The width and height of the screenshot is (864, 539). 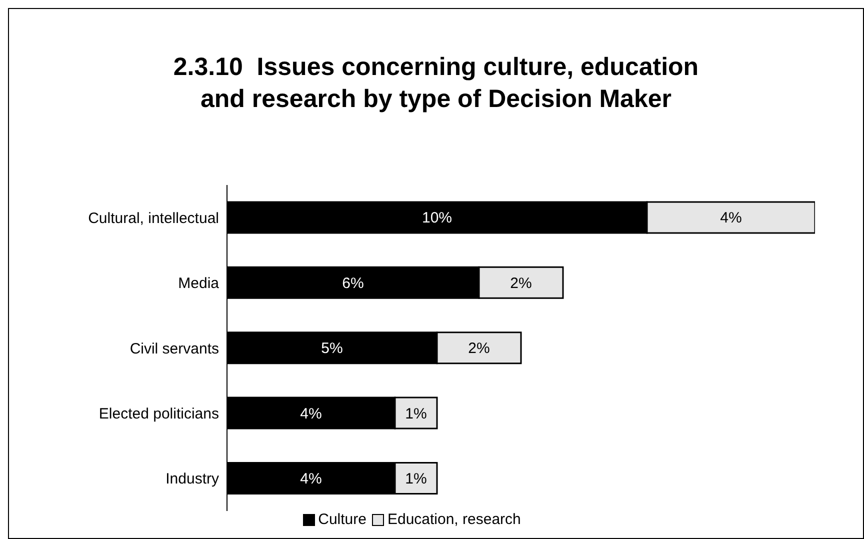 I want to click on data-label: 10%, so click(x=437, y=218).